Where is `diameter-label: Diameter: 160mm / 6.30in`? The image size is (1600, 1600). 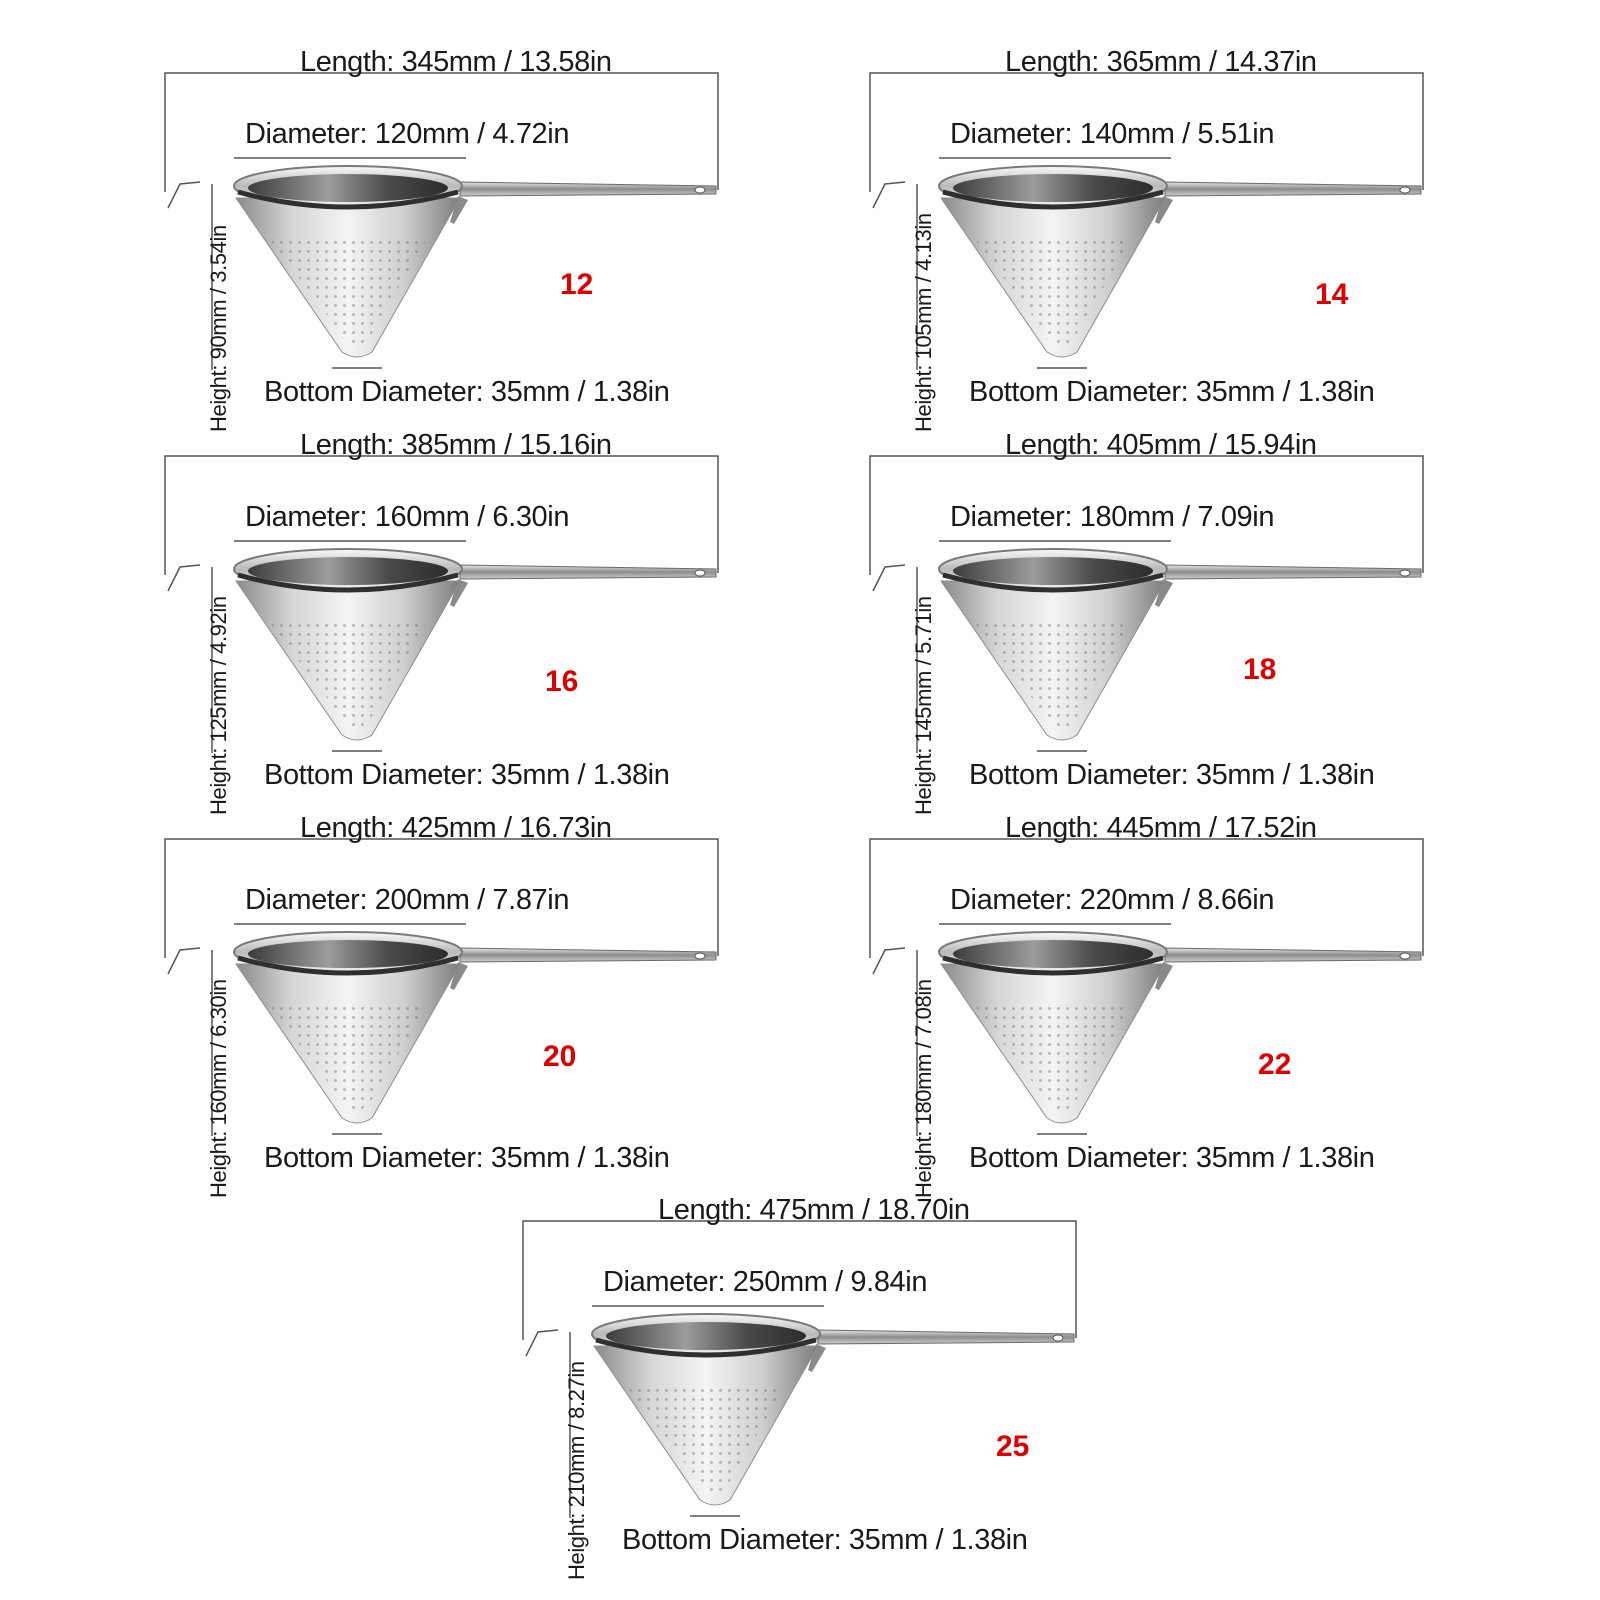
diameter-label: Diameter: 160mm / 6.30in is located at coordinates (407, 517).